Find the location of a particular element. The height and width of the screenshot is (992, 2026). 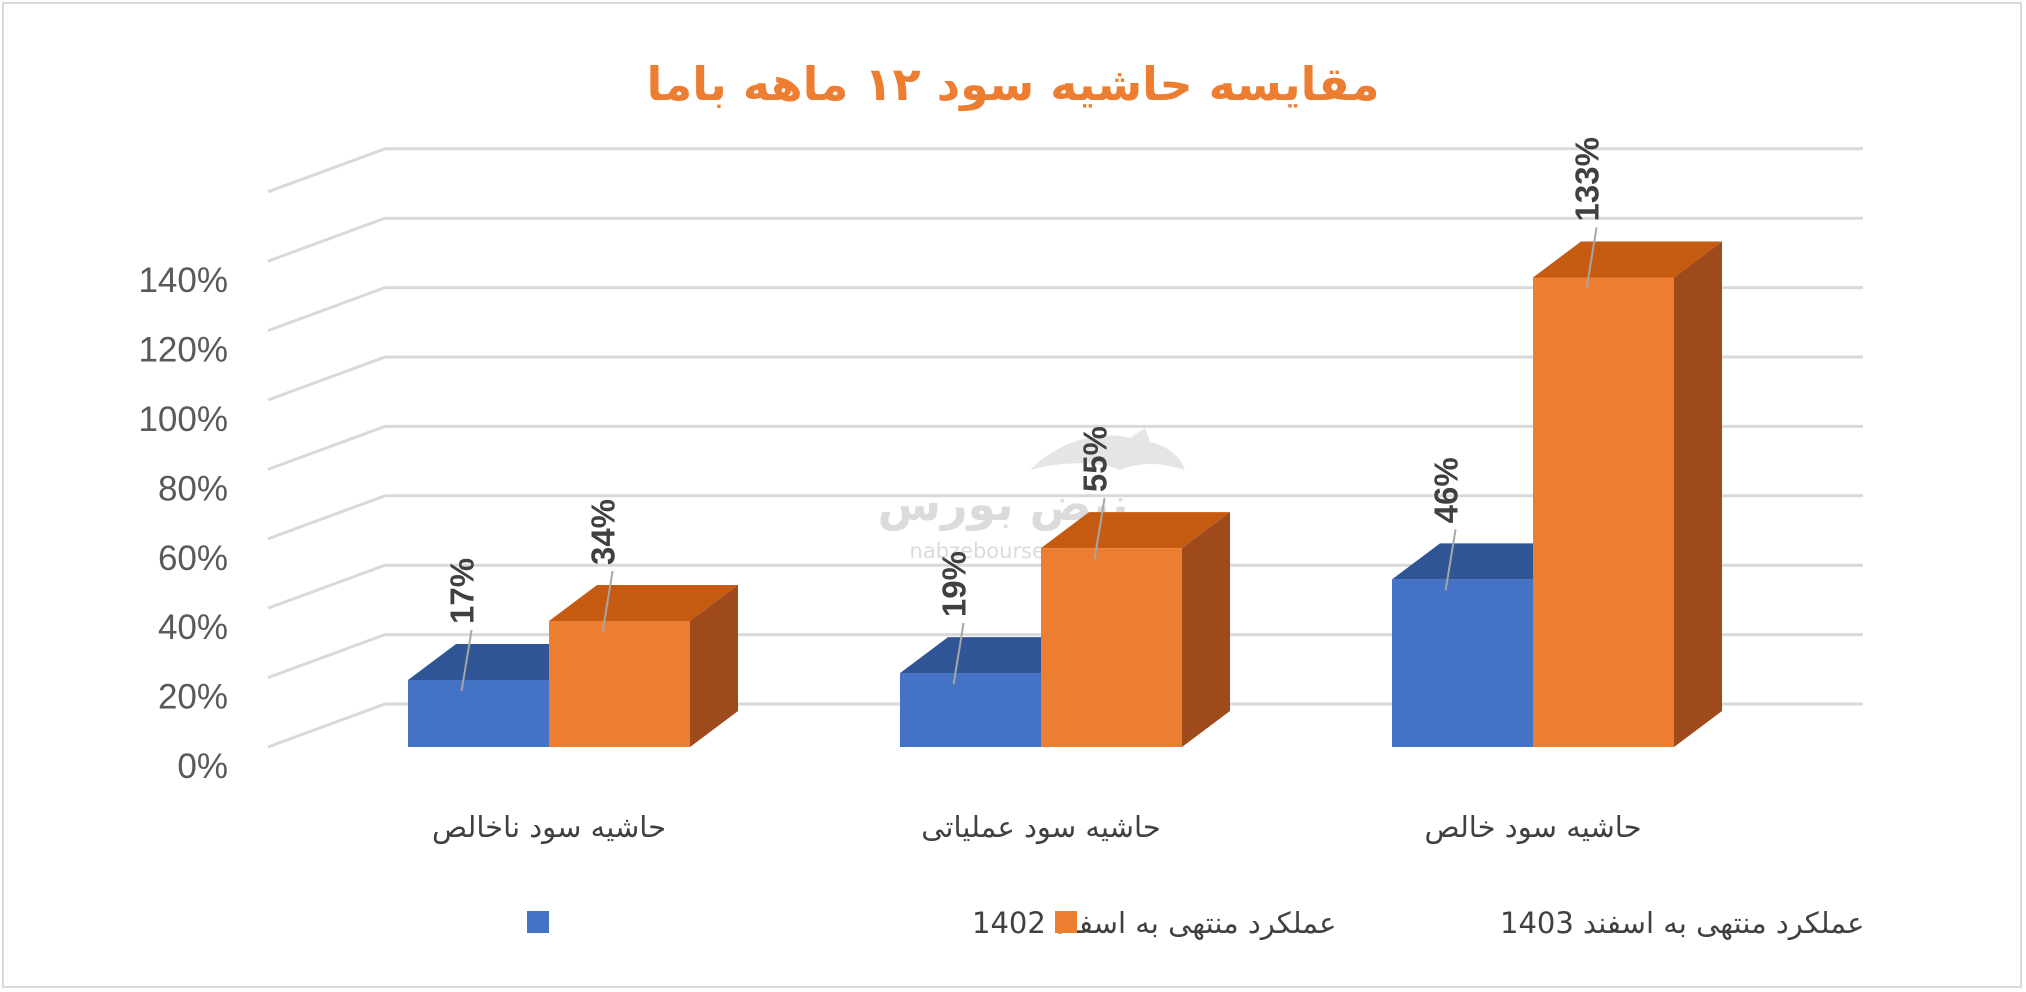

category-label: حاشیه سود عملیاتی is located at coordinates (1041, 827).